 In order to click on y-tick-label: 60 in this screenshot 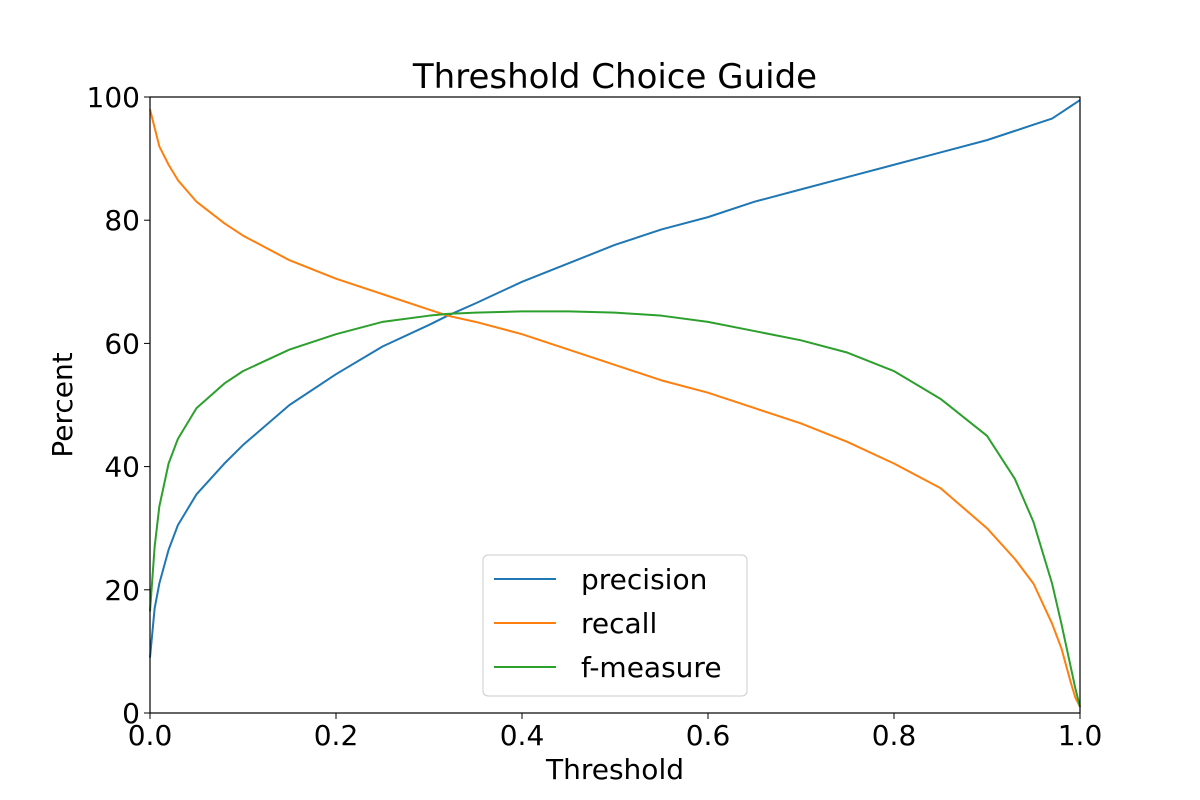, I will do `click(122, 343)`.